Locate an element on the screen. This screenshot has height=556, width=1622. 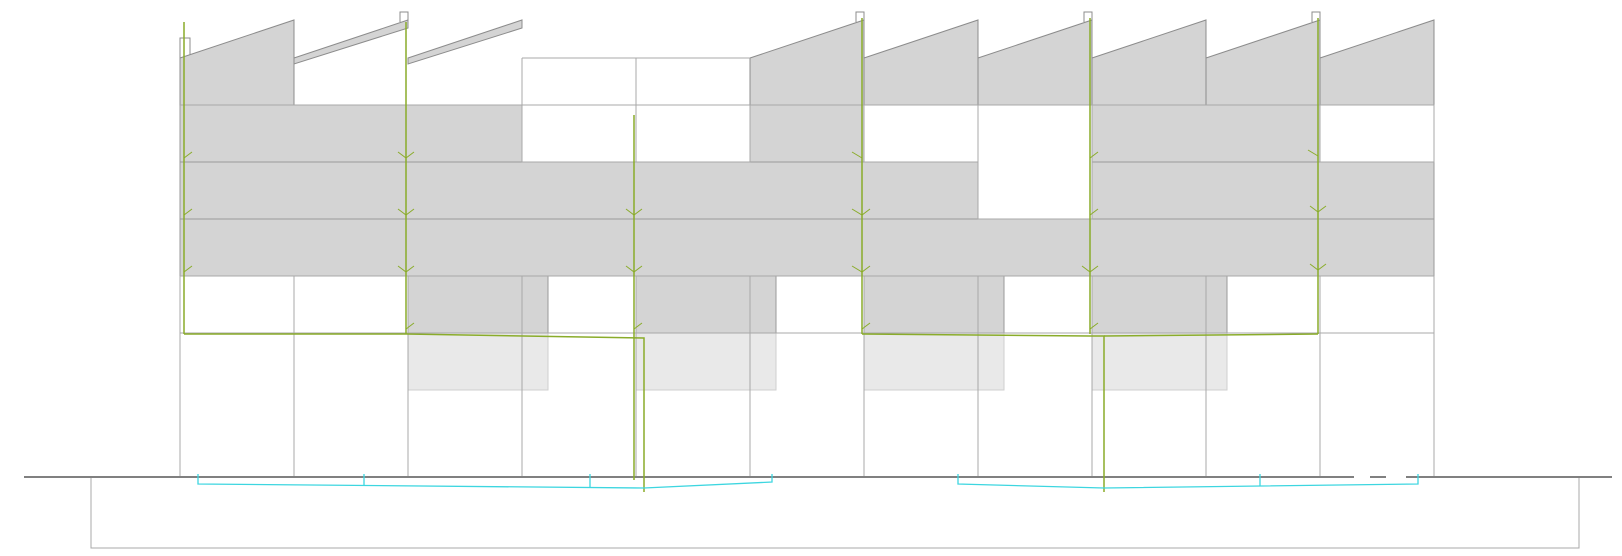
light-modules is located at coordinates (817, 361).